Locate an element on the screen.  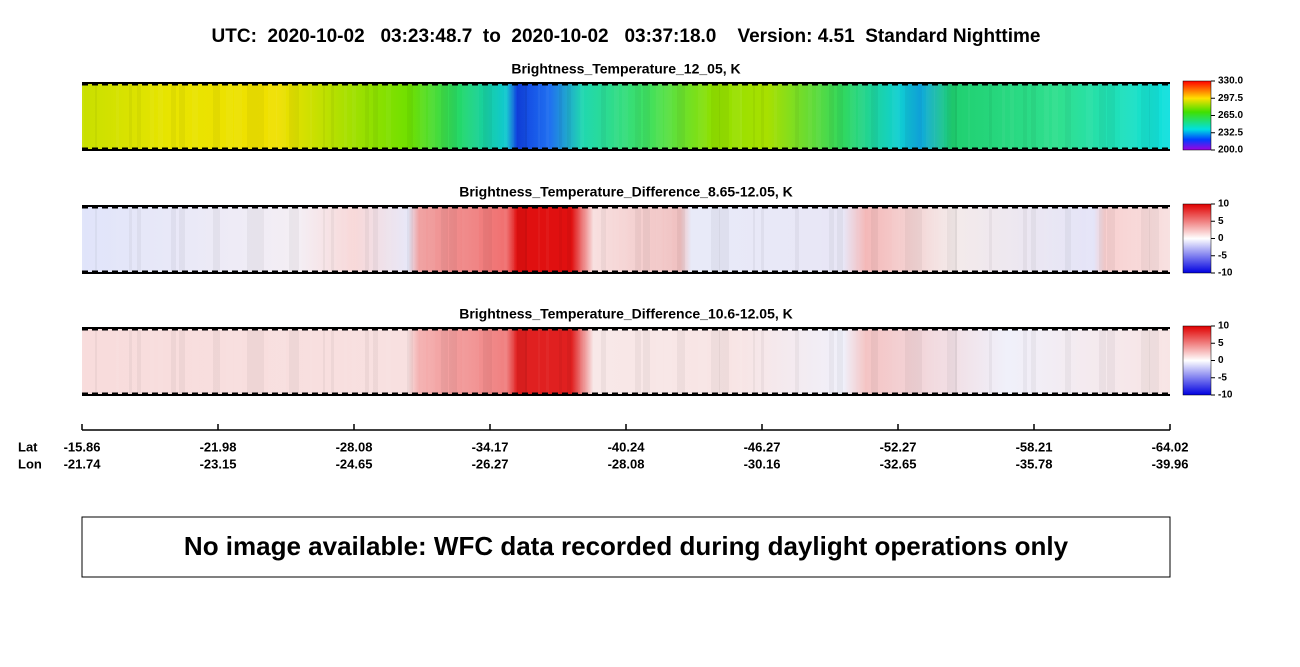
lon-tick-label: -21.74 is located at coordinates (83, 463).